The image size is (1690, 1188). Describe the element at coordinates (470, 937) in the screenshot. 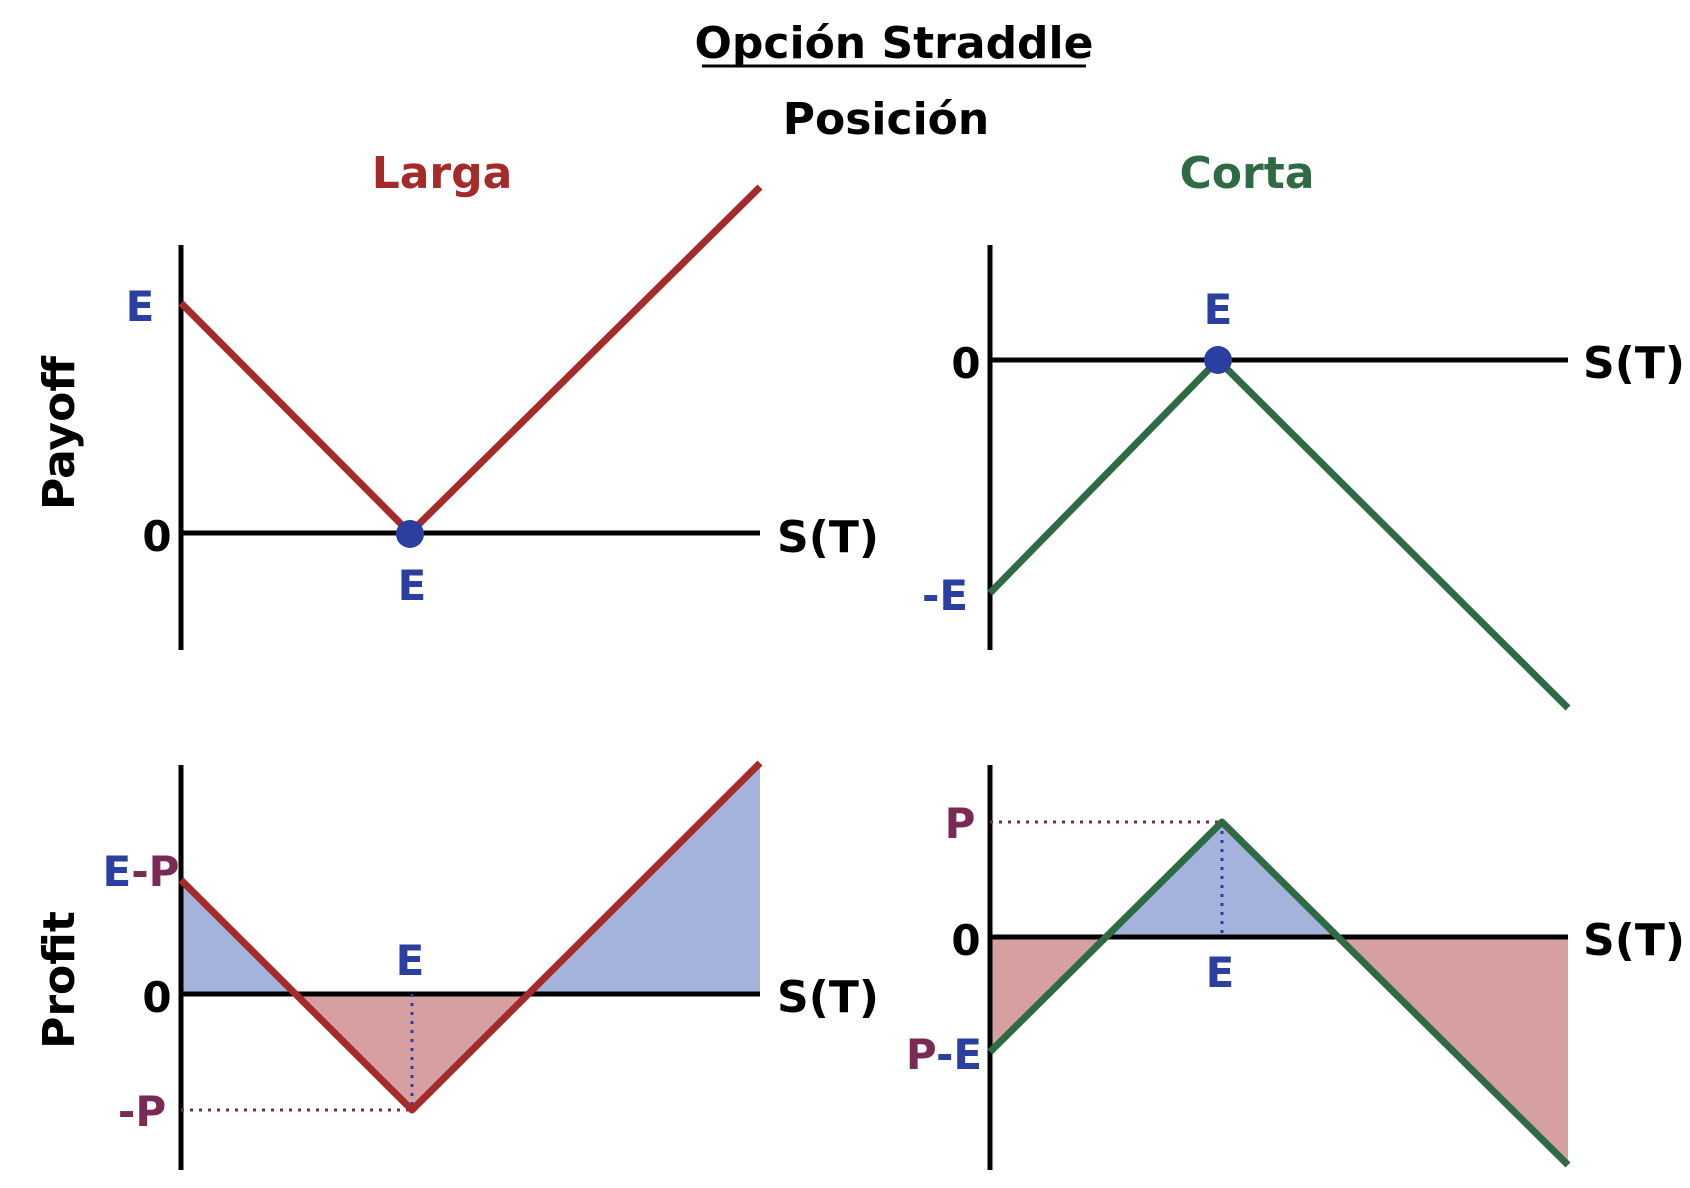

I see `long-profit-line` at that location.